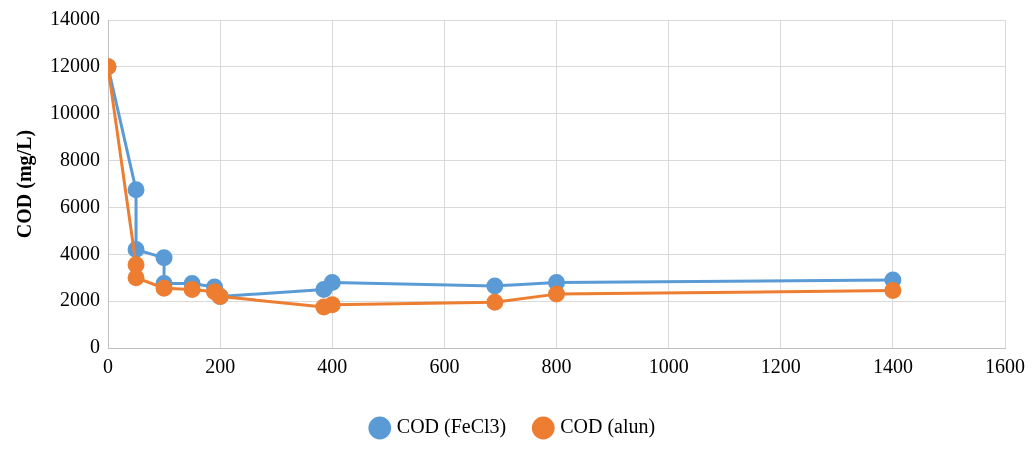 The width and height of the screenshot is (1033, 453). What do you see at coordinates (80, 158) in the screenshot?
I see `y-tick-label: 8000` at bounding box center [80, 158].